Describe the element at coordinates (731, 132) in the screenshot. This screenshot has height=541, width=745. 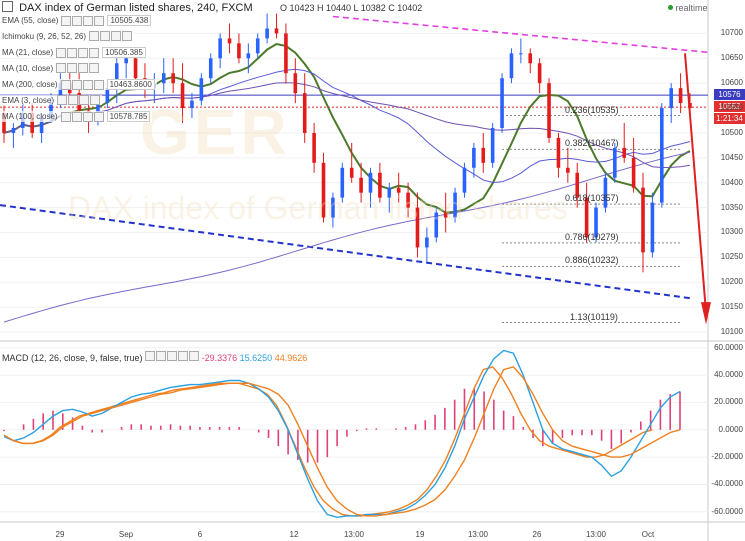
I see `price-tick-label: 10500` at that location.